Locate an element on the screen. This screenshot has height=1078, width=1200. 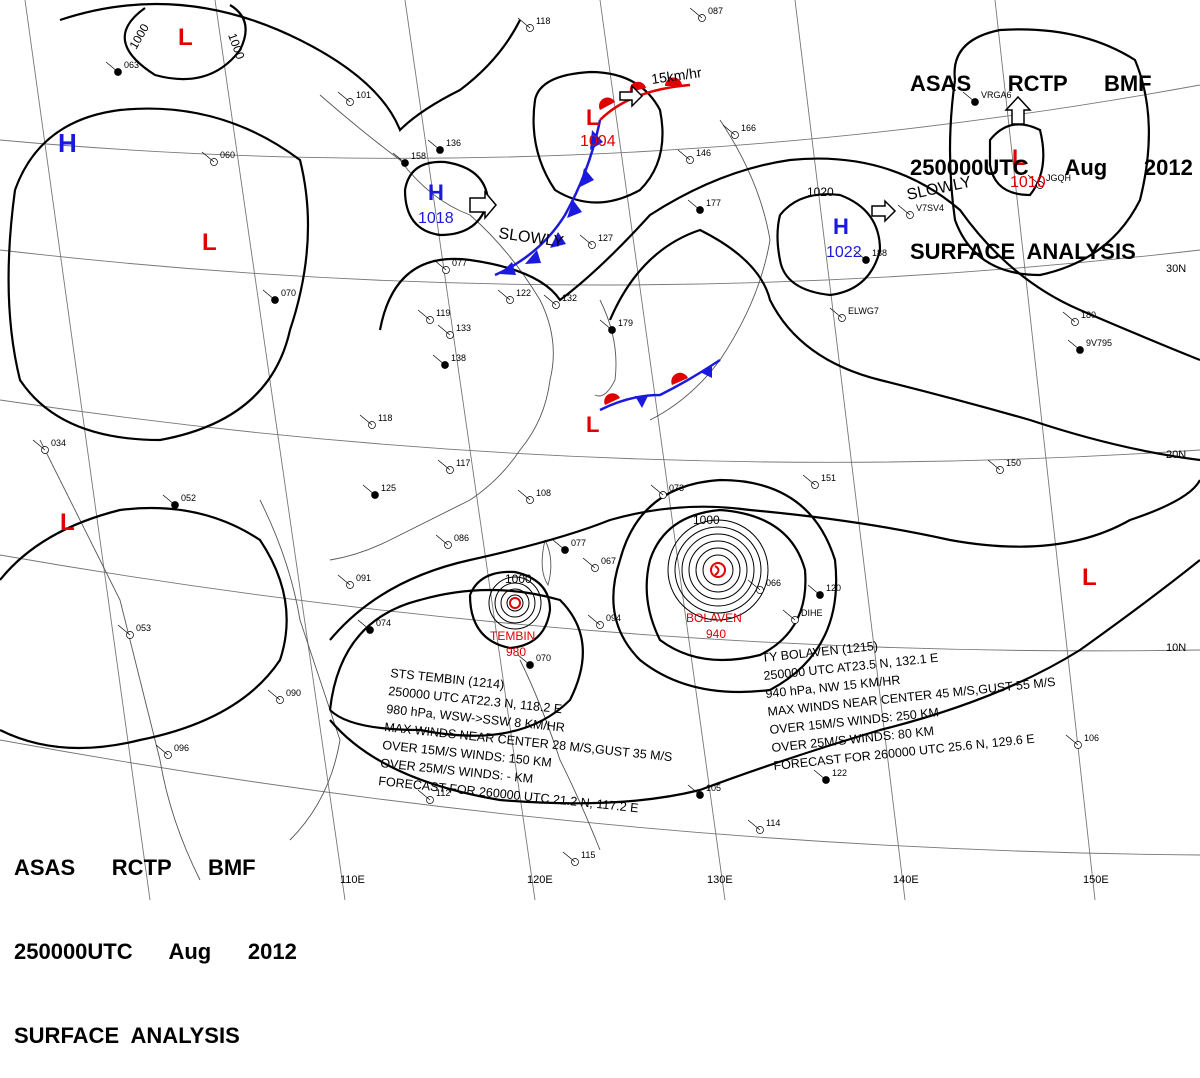
isobar-upper is located at coordinates (290, 67).